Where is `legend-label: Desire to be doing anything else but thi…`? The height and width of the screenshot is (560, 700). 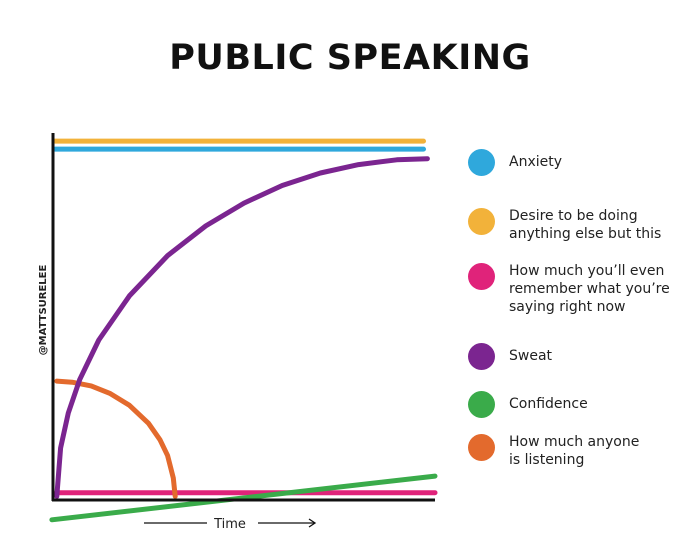 legend-label: Desire to be doing anything else but thi… is located at coordinates (585, 225).